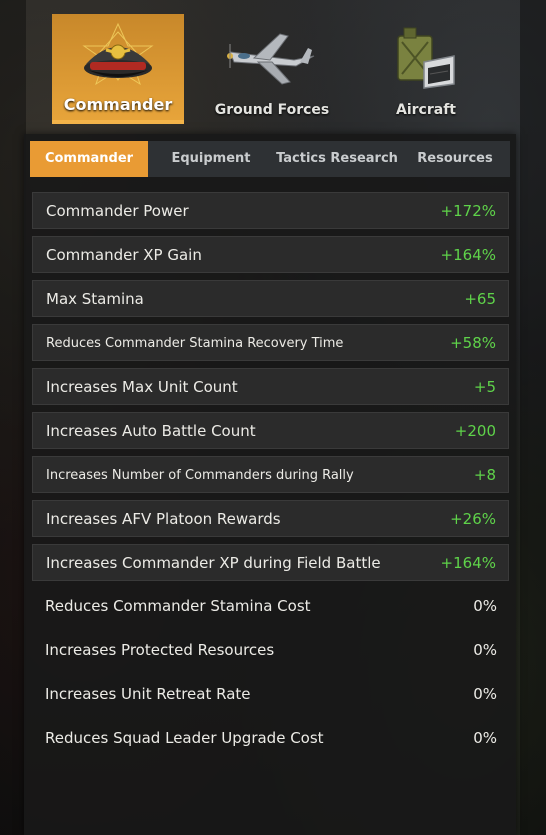  What do you see at coordinates (163, 519) in the screenshot?
I see `stat-name: Increases AFV Platoon Rewards` at bounding box center [163, 519].